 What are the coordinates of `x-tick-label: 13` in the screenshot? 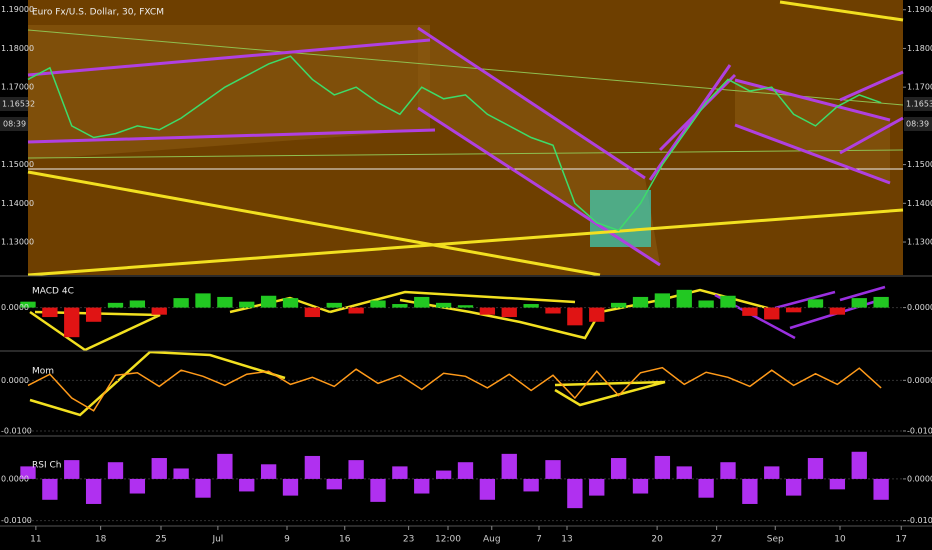 It's located at (566, 540).